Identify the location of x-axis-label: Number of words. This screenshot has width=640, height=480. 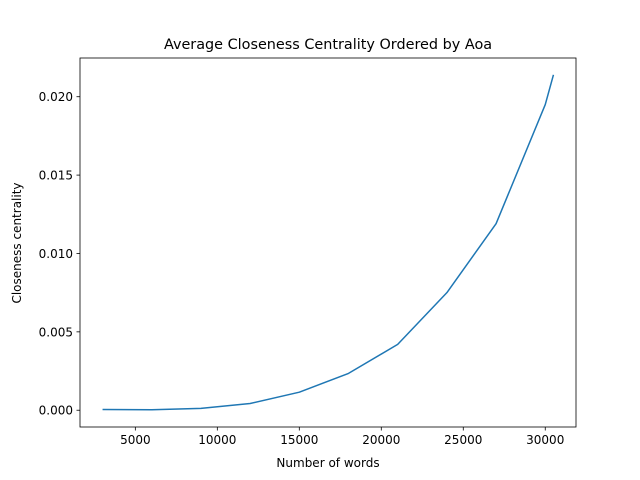
(327, 463).